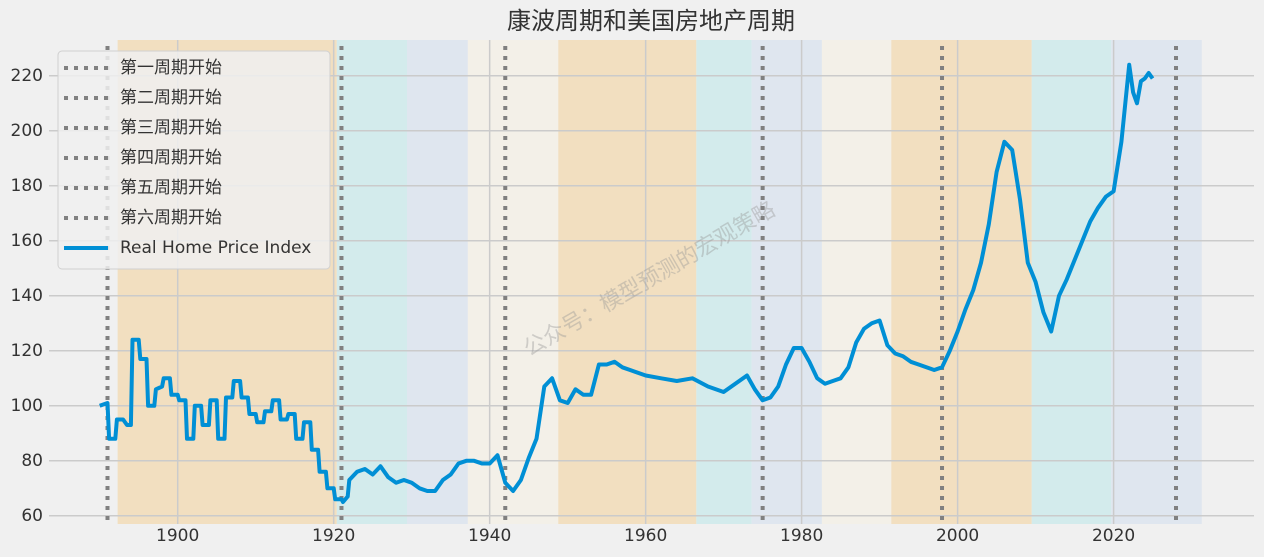 This screenshot has width=1264, height=557. What do you see at coordinates (171, 98) in the screenshot?
I see `legend-label: 第二周期开始` at bounding box center [171, 98].